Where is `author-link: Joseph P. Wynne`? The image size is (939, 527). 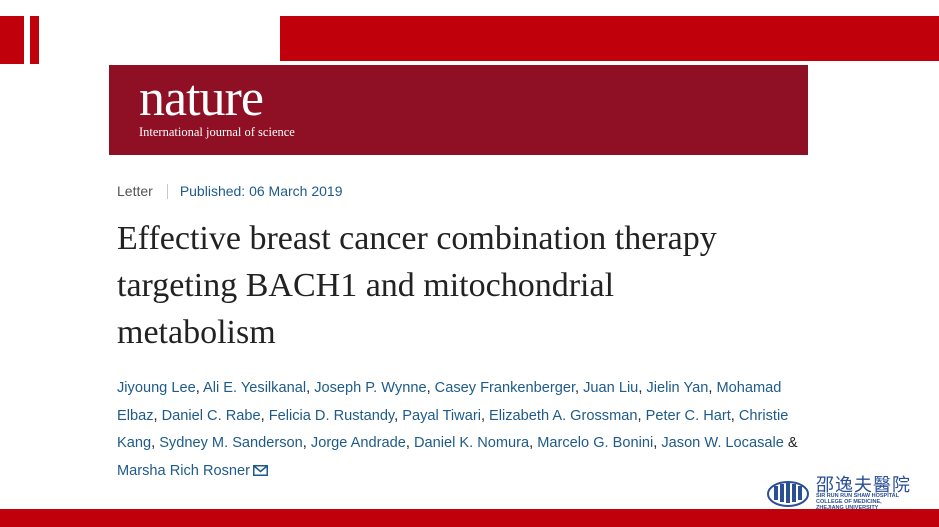
author-link: Joseph P. Wynne is located at coordinates (370, 388).